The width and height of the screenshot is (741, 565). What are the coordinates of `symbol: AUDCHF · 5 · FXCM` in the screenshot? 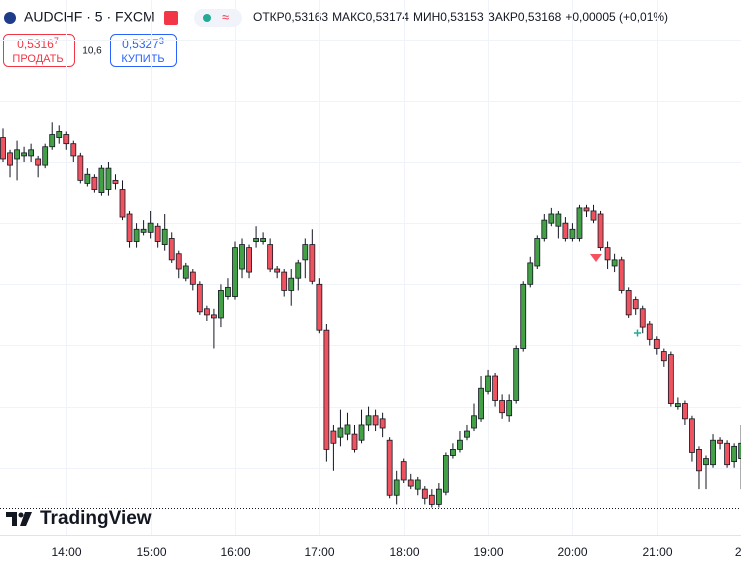 It's located at (89, 17).